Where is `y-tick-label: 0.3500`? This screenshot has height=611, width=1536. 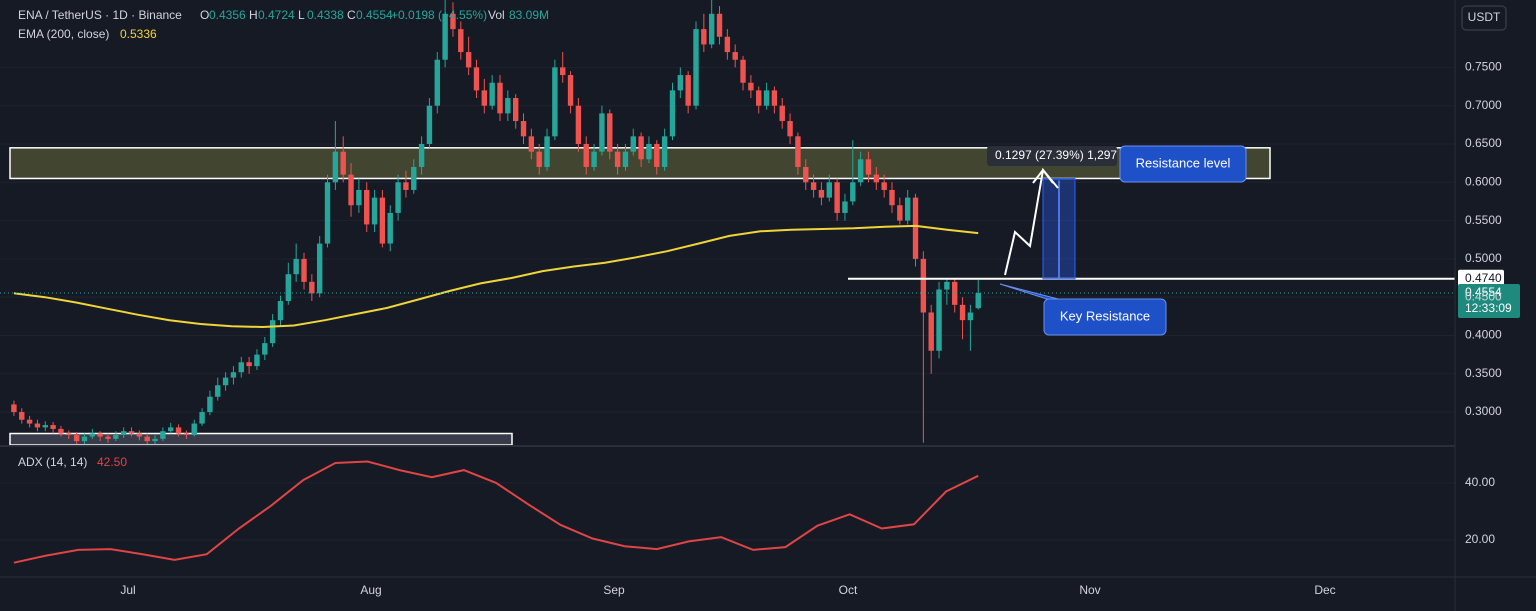 y-tick-label: 0.3500 is located at coordinates (1483, 373).